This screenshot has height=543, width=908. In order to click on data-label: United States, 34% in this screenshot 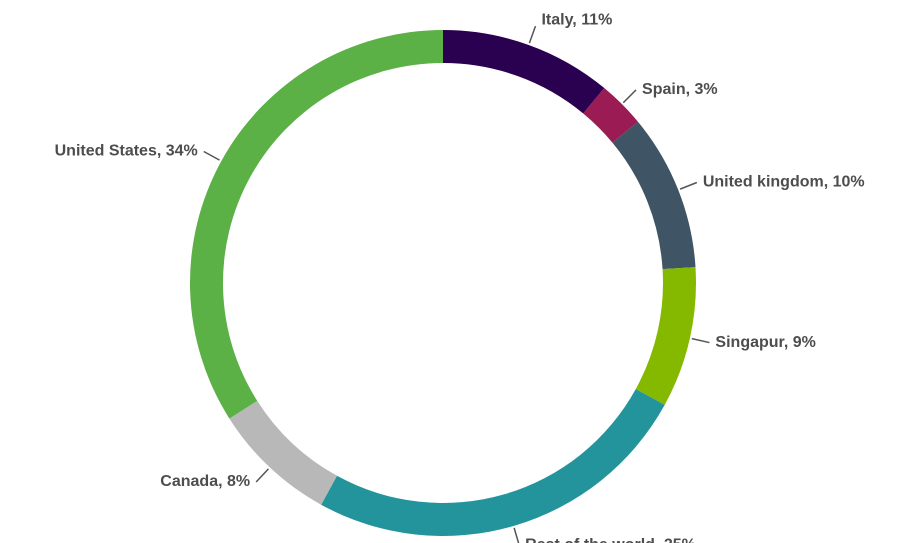, I will do `click(126, 151)`.